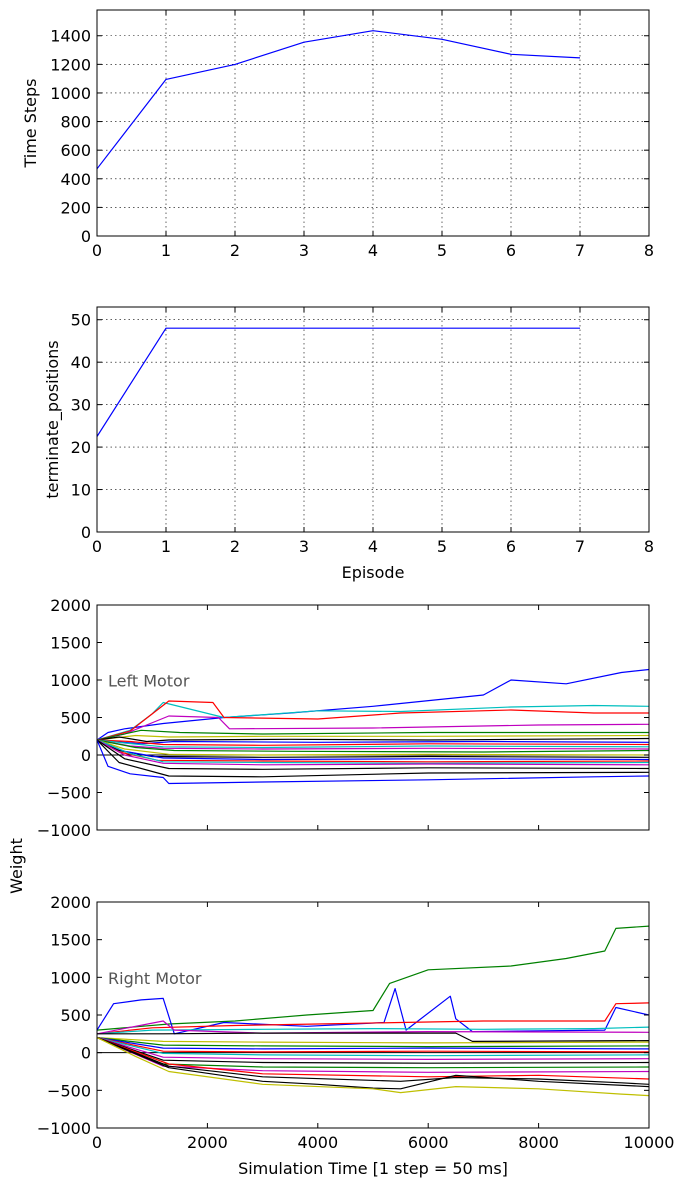  What do you see at coordinates (16, 866) in the screenshot?
I see `y-axis-label-shared: Weight` at bounding box center [16, 866].